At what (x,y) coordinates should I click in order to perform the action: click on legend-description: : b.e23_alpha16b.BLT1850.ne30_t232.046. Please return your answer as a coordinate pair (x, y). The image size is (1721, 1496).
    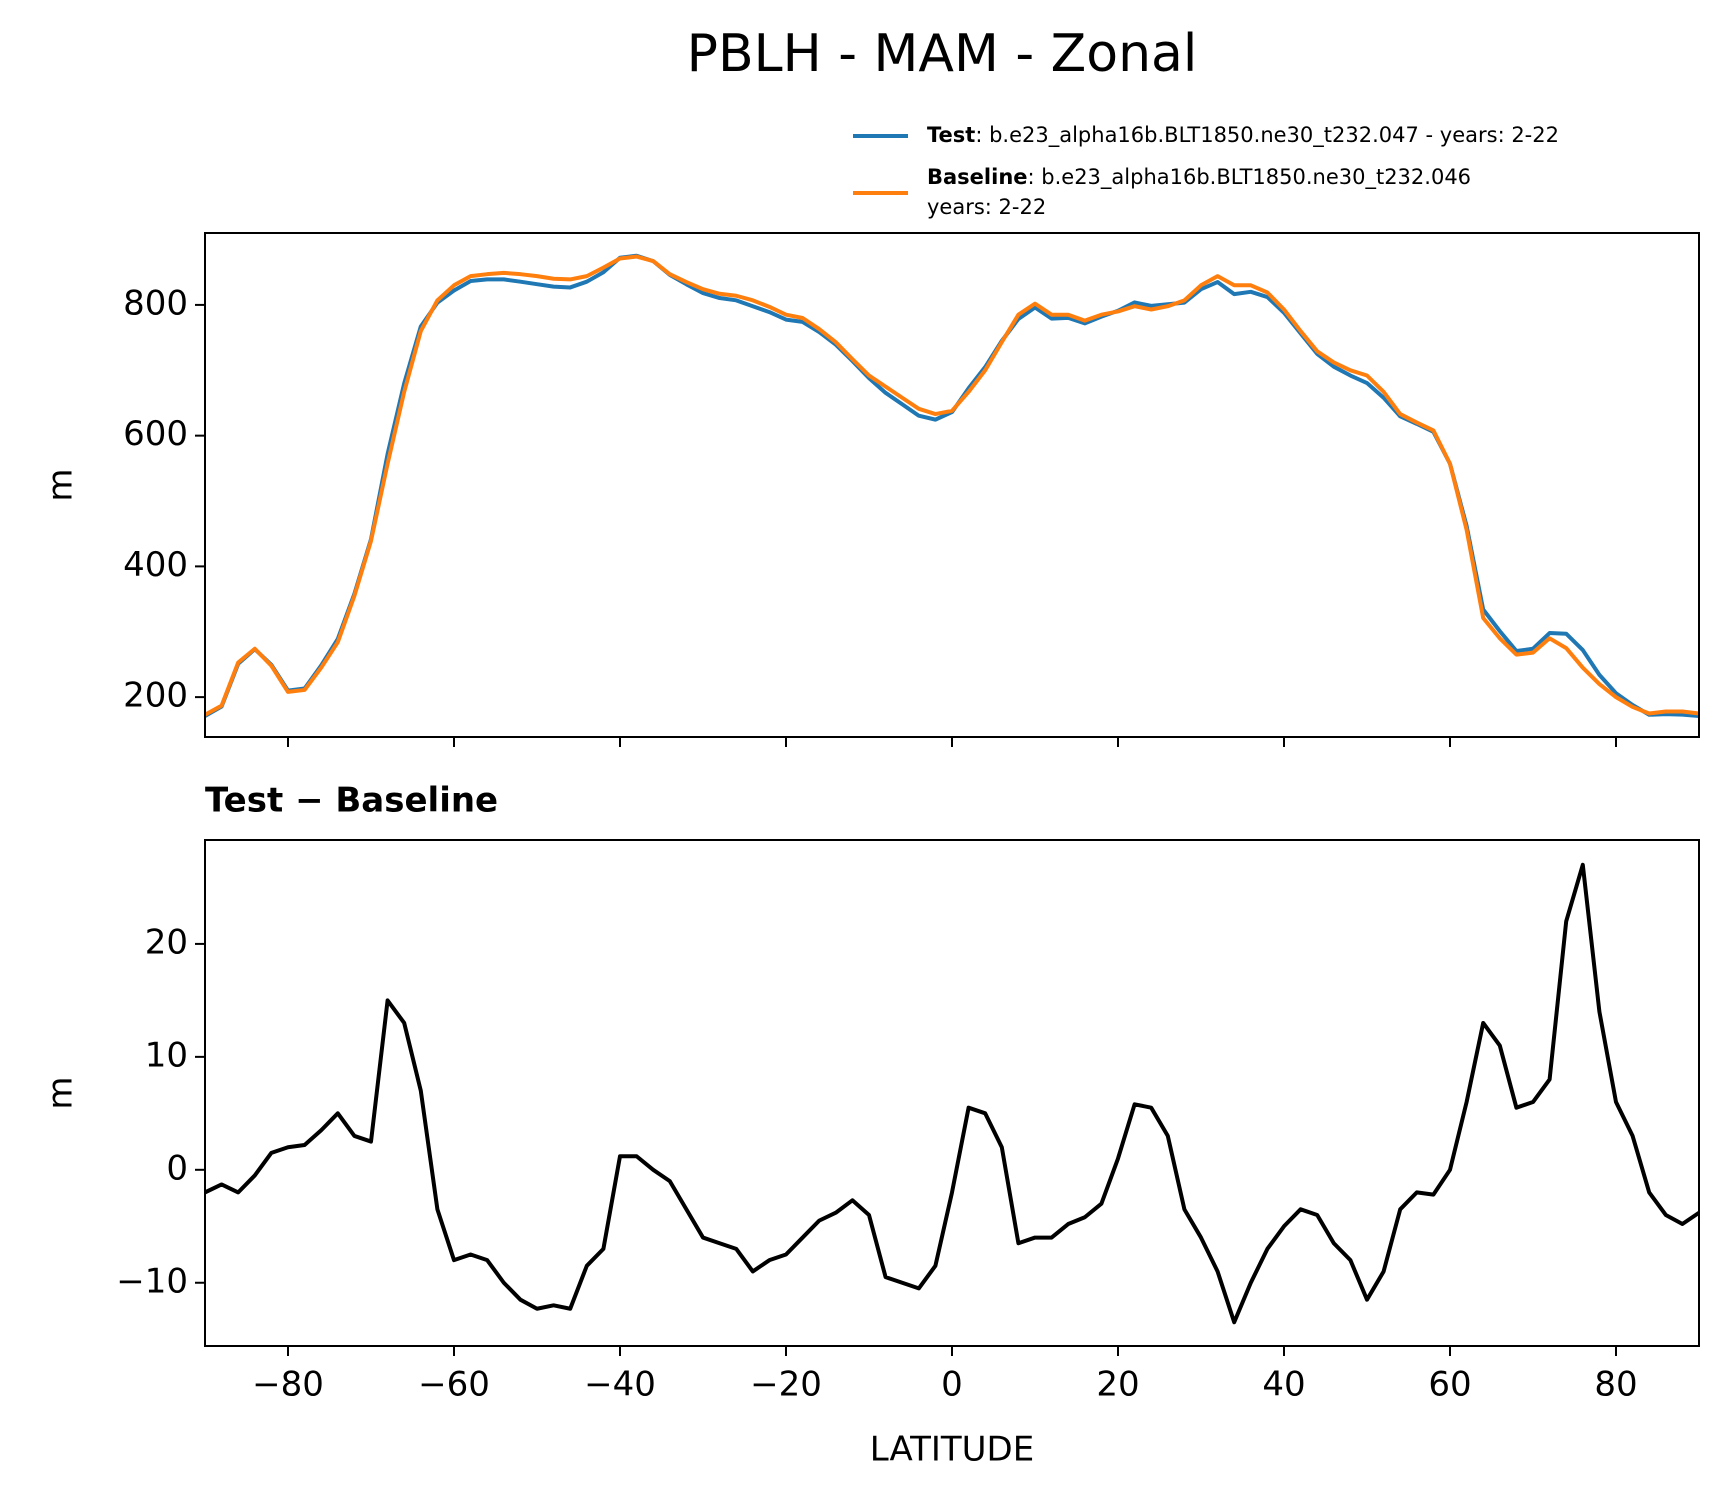
    Looking at the image, I should click on (1250, 177).